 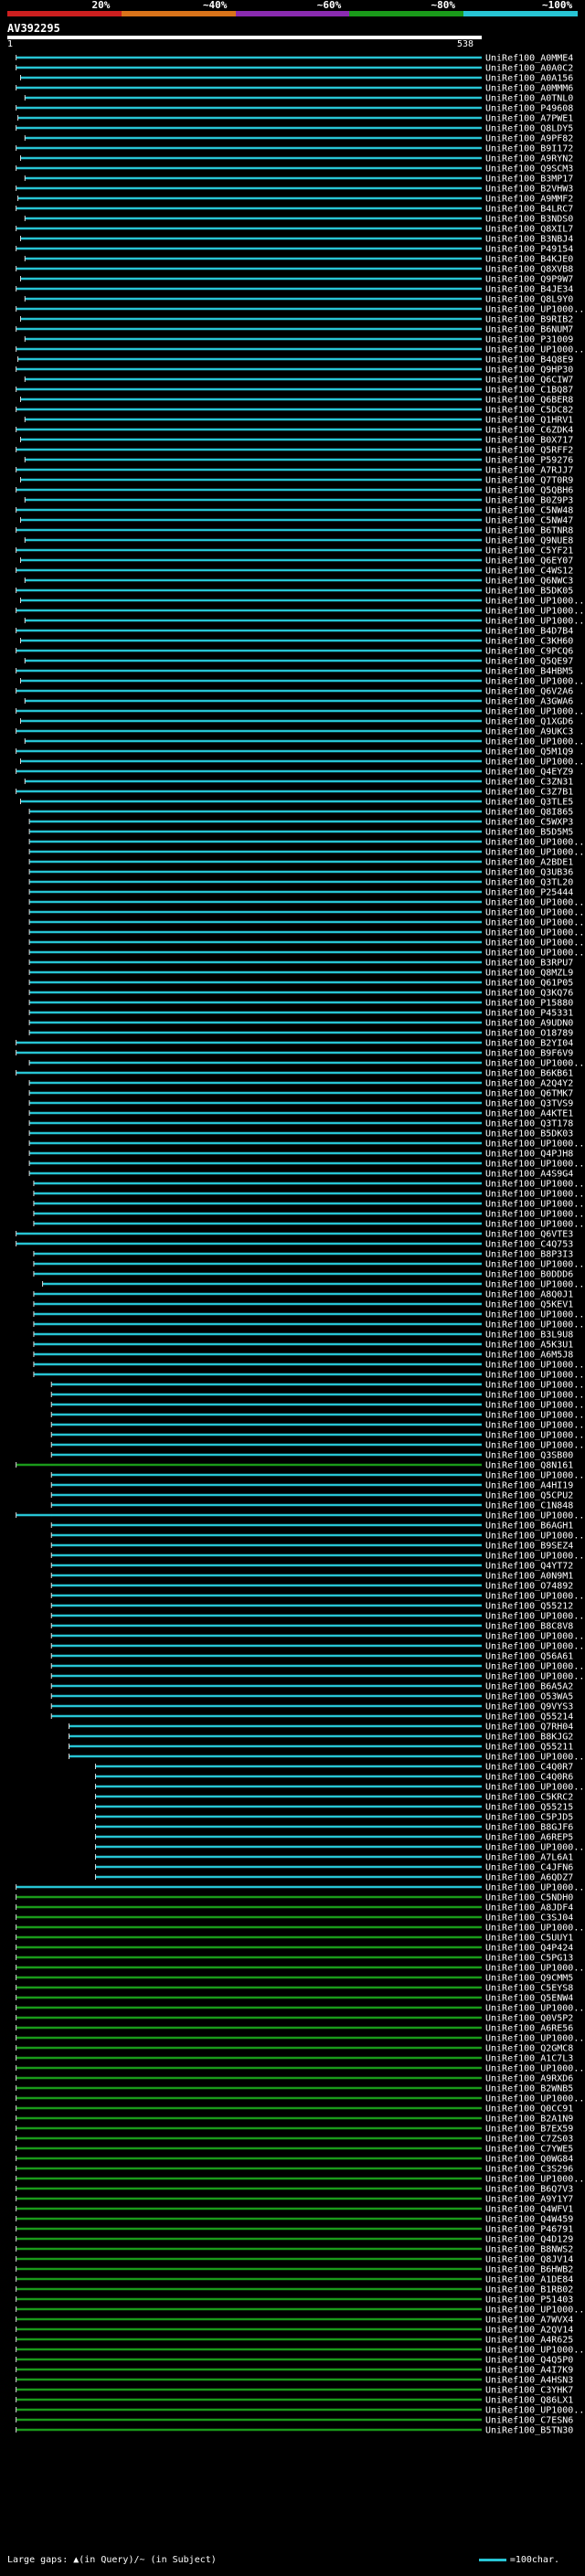 What do you see at coordinates (529, 1687) in the screenshot?
I see `hit-label: UniRef100_B6A5A2` at bounding box center [529, 1687].